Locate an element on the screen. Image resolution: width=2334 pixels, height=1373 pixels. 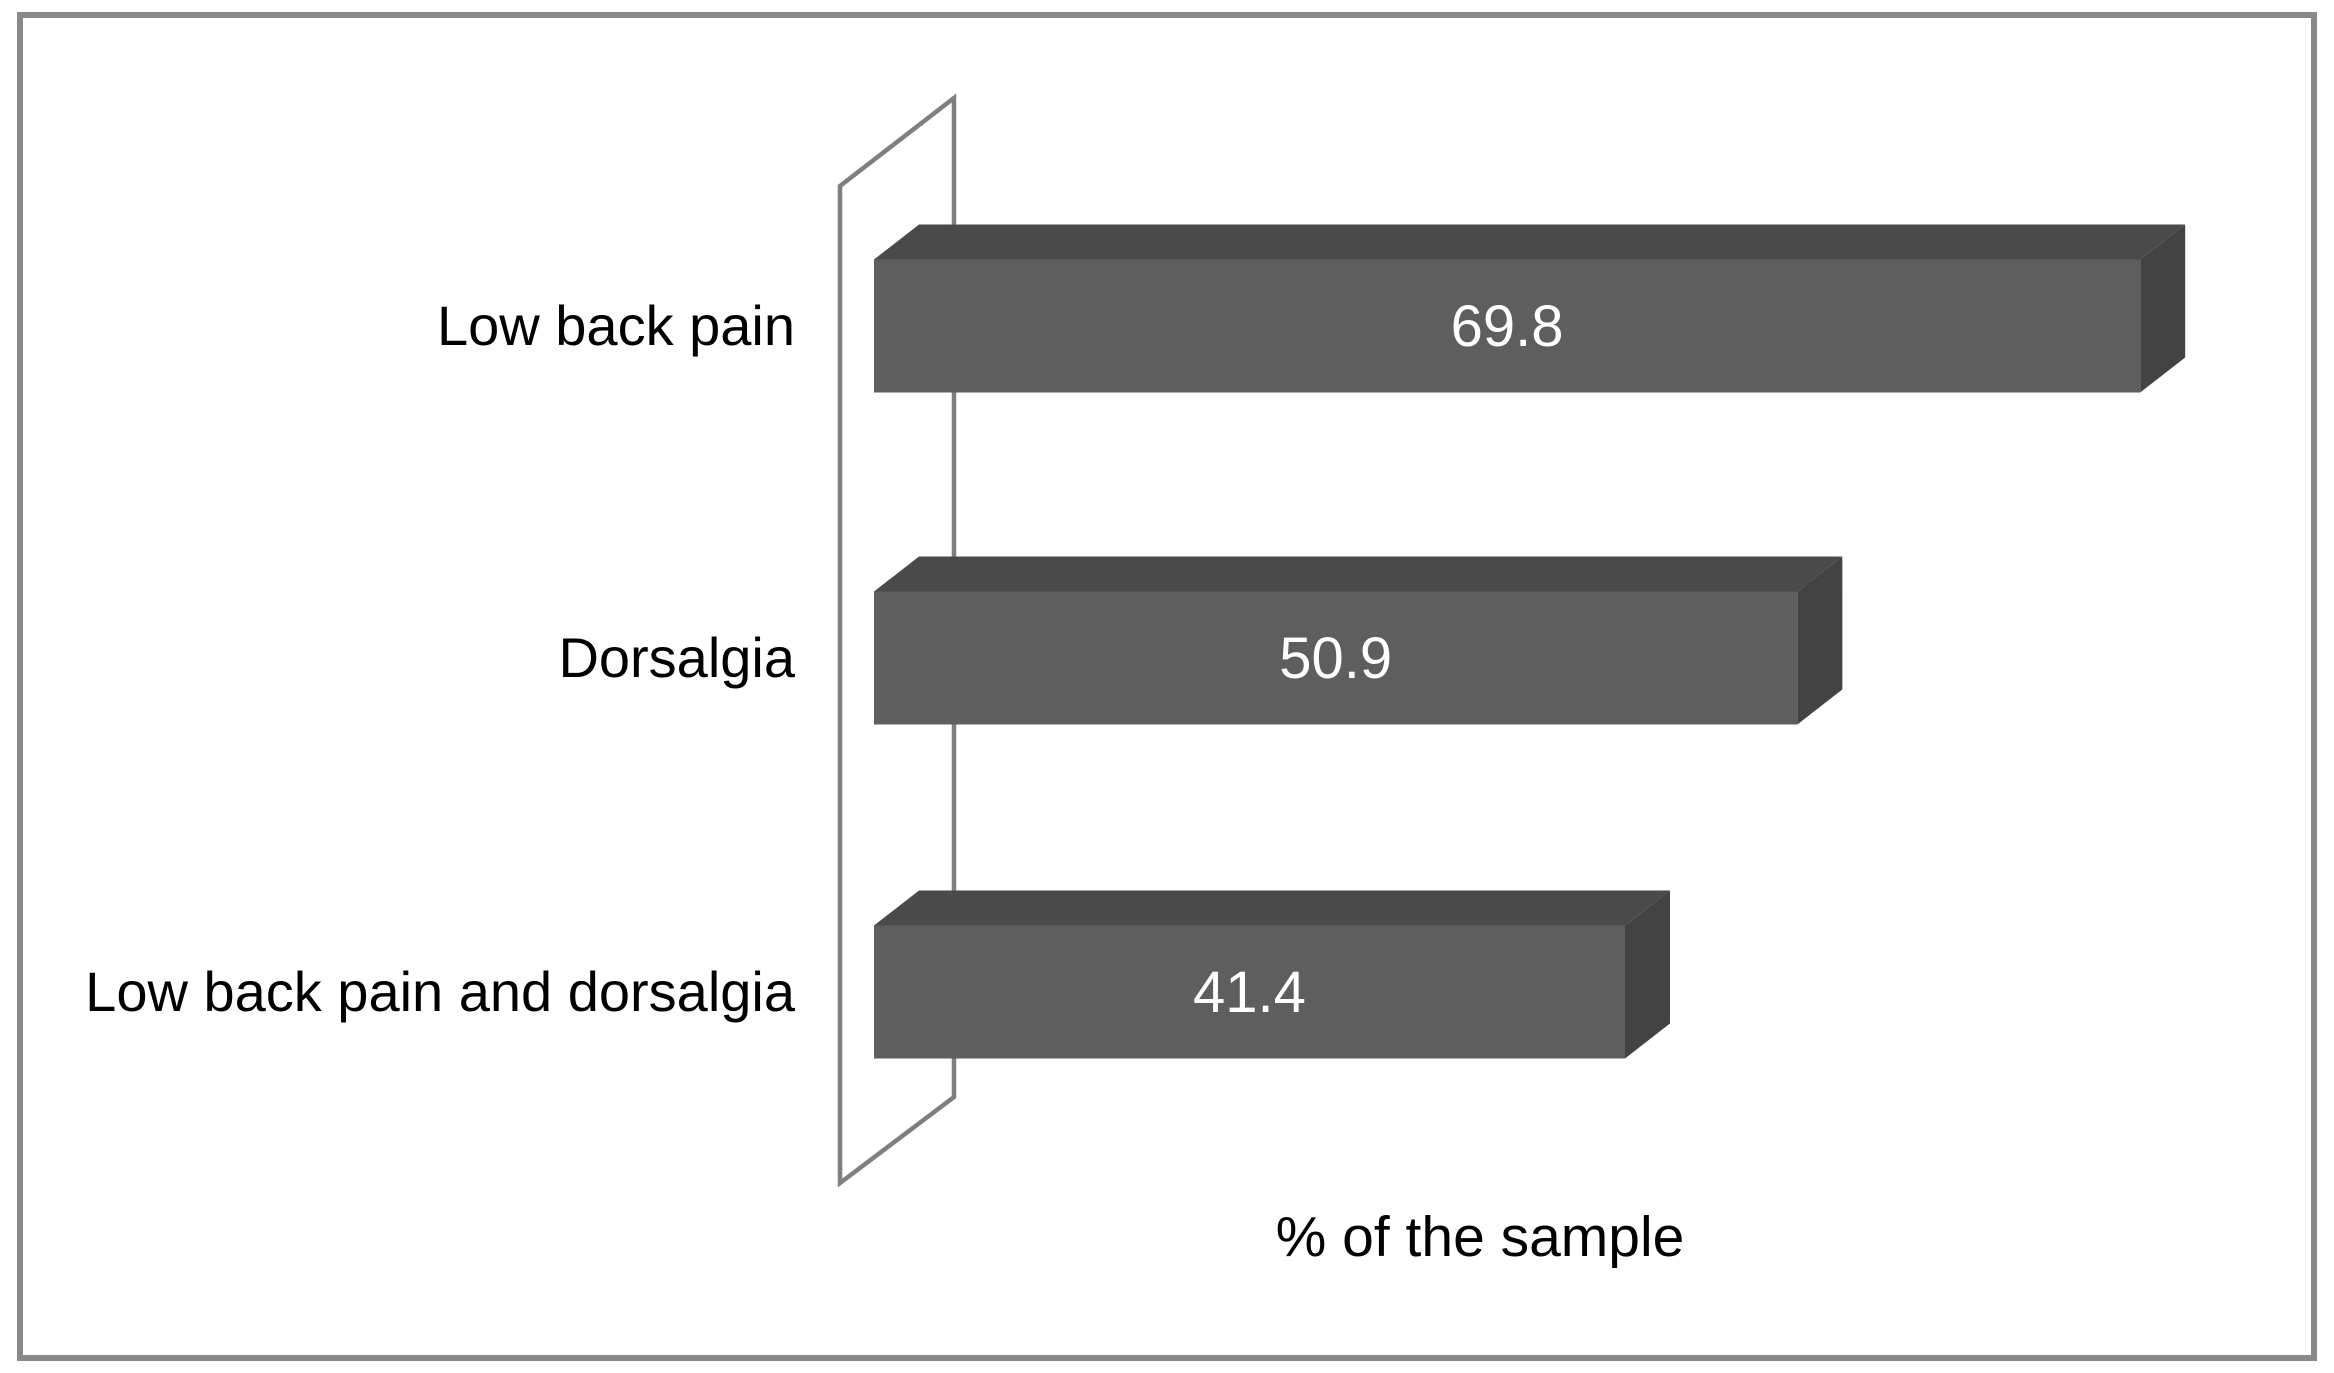
bar-1: 50.9 is located at coordinates (1358, 640).